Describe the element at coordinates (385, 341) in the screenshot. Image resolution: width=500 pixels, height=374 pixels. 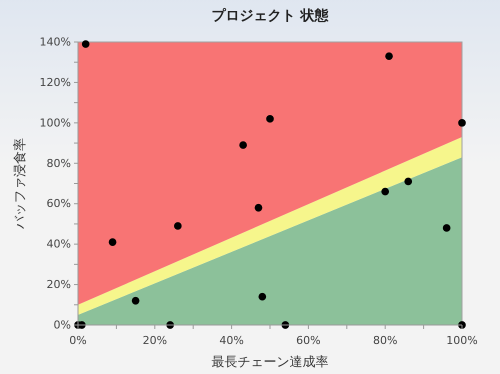
I see `x-tick-label: 80%` at that location.